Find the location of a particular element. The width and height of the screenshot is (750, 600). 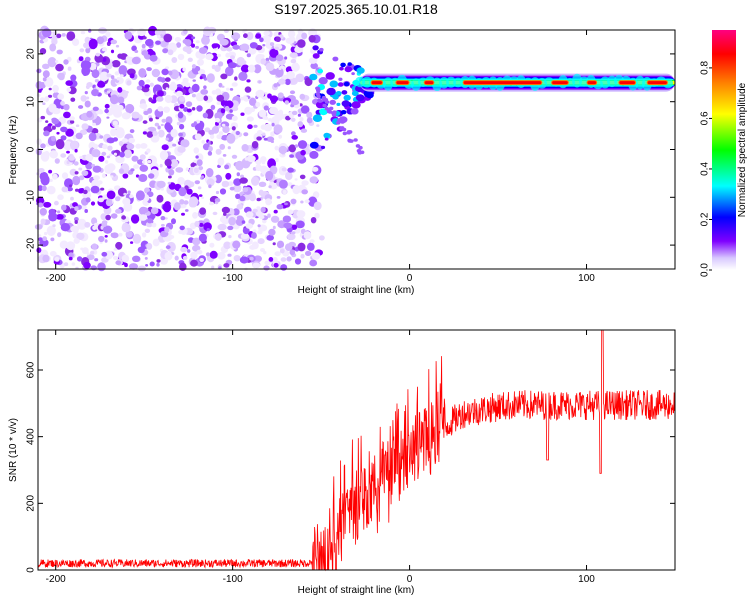

y-tick-label: 400 is located at coordinates (31, 436).